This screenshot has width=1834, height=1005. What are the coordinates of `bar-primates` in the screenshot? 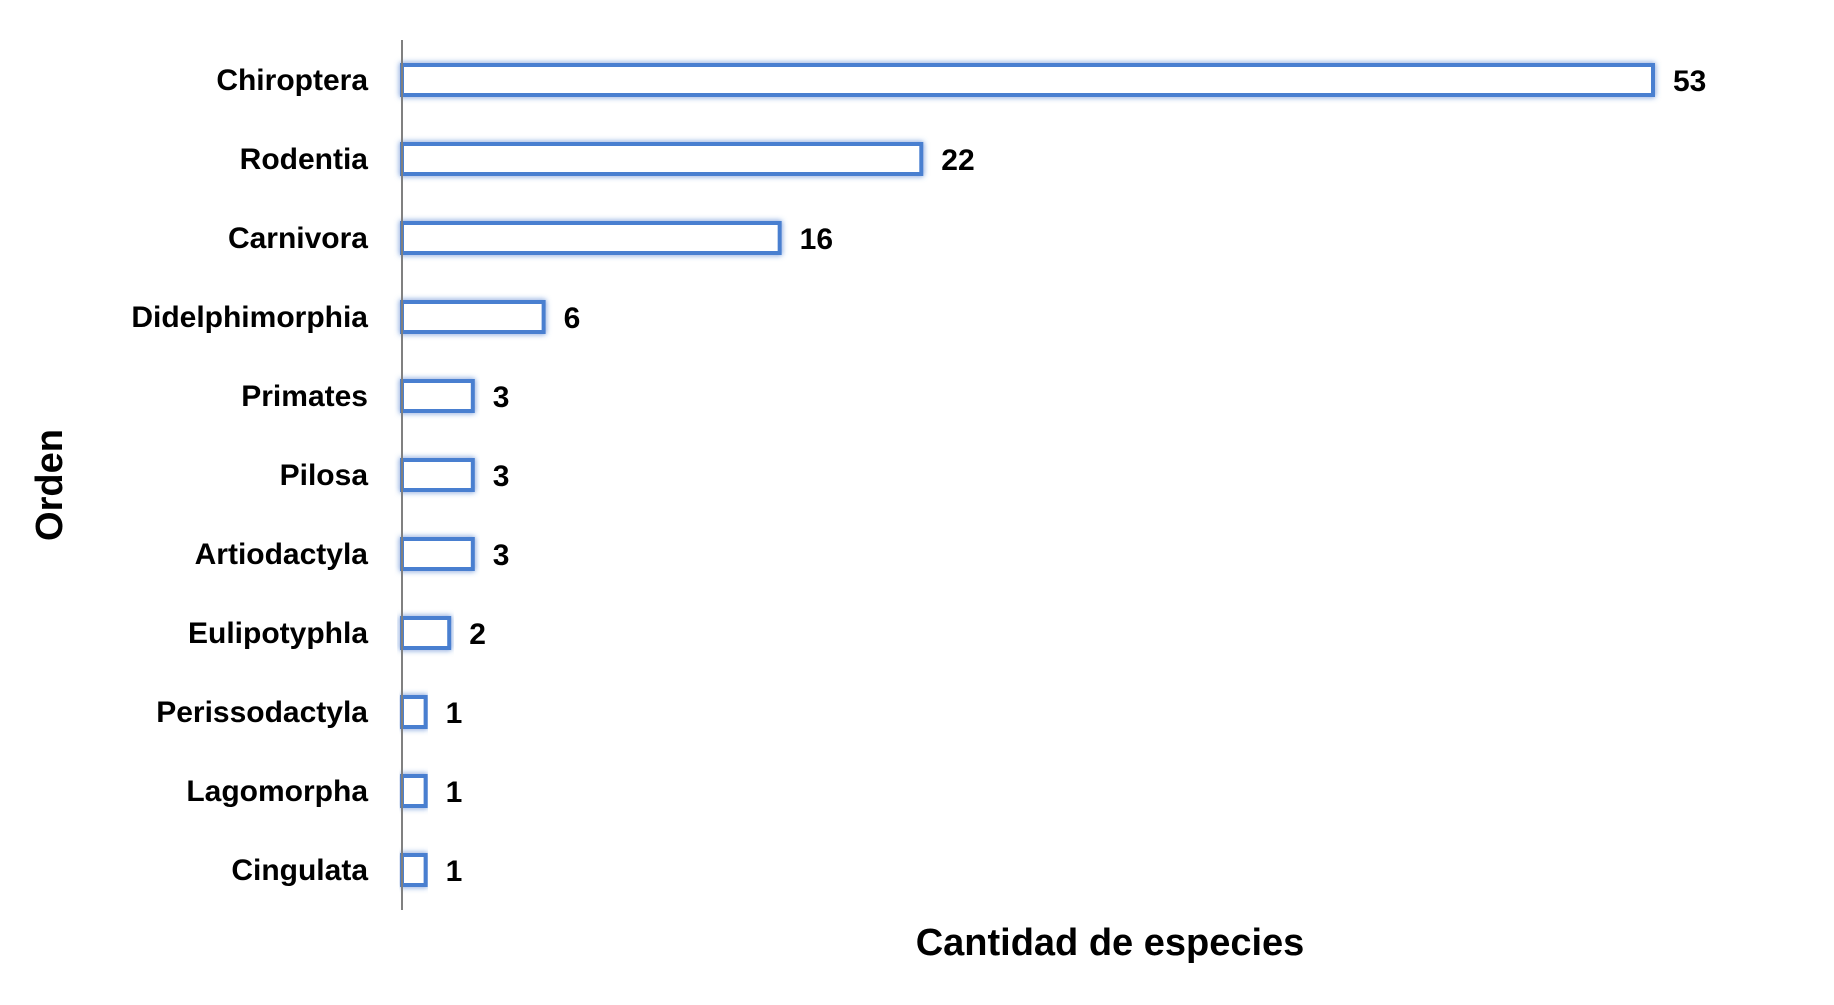 It's located at (437, 396).